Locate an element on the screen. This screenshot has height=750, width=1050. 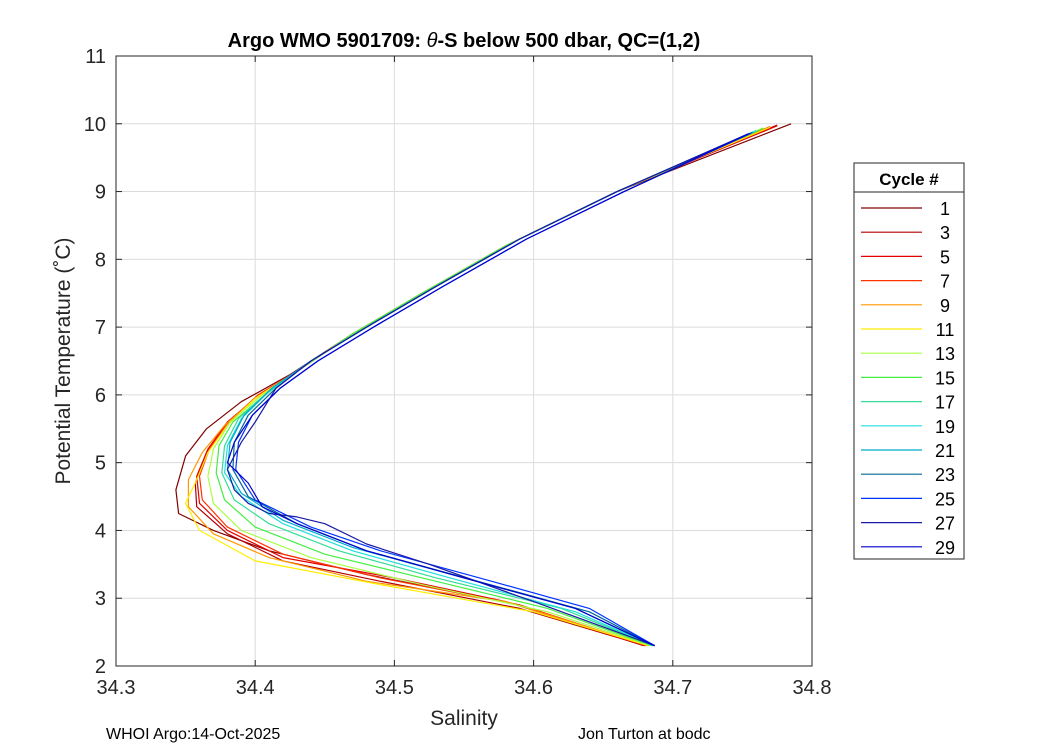
y-tick-label: 3 is located at coordinates (100, 599).